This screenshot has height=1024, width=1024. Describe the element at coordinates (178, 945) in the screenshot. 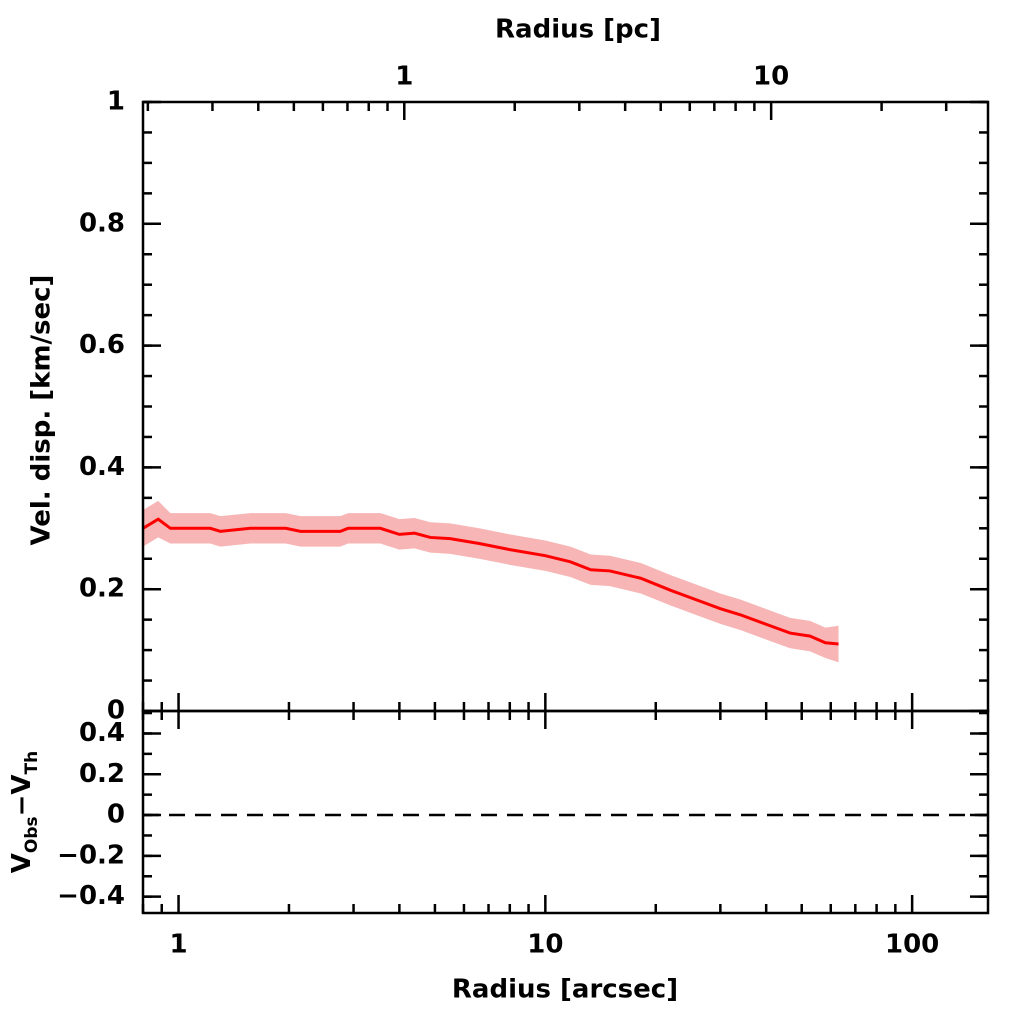

I see `x-tick-label: 1` at that location.